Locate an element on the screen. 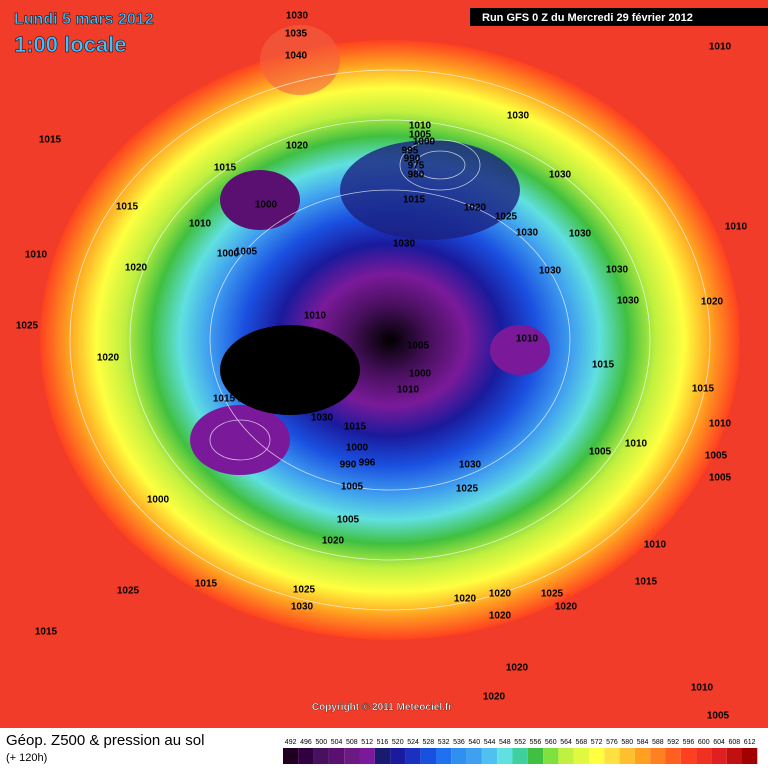 This screenshot has height=768, width=768. scale-label: 516 is located at coordinates (383, 742).